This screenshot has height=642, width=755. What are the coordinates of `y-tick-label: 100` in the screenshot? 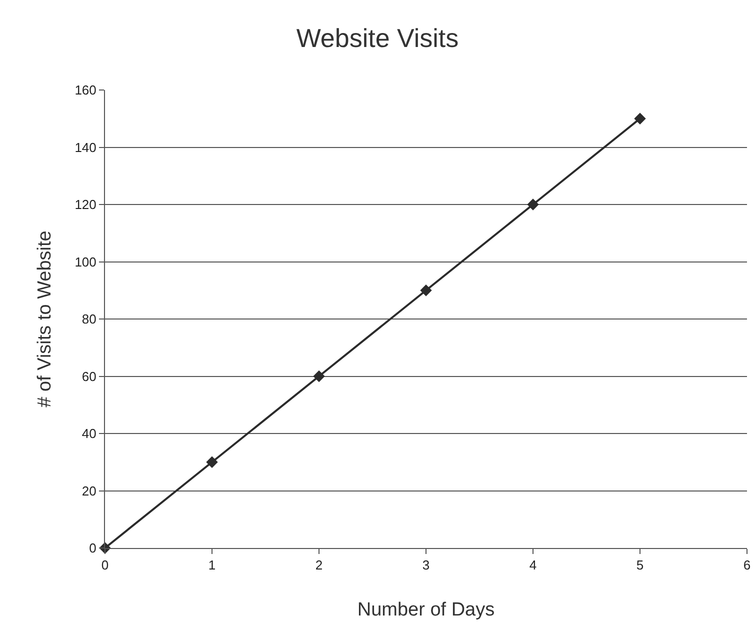 It's located at (85, 262).